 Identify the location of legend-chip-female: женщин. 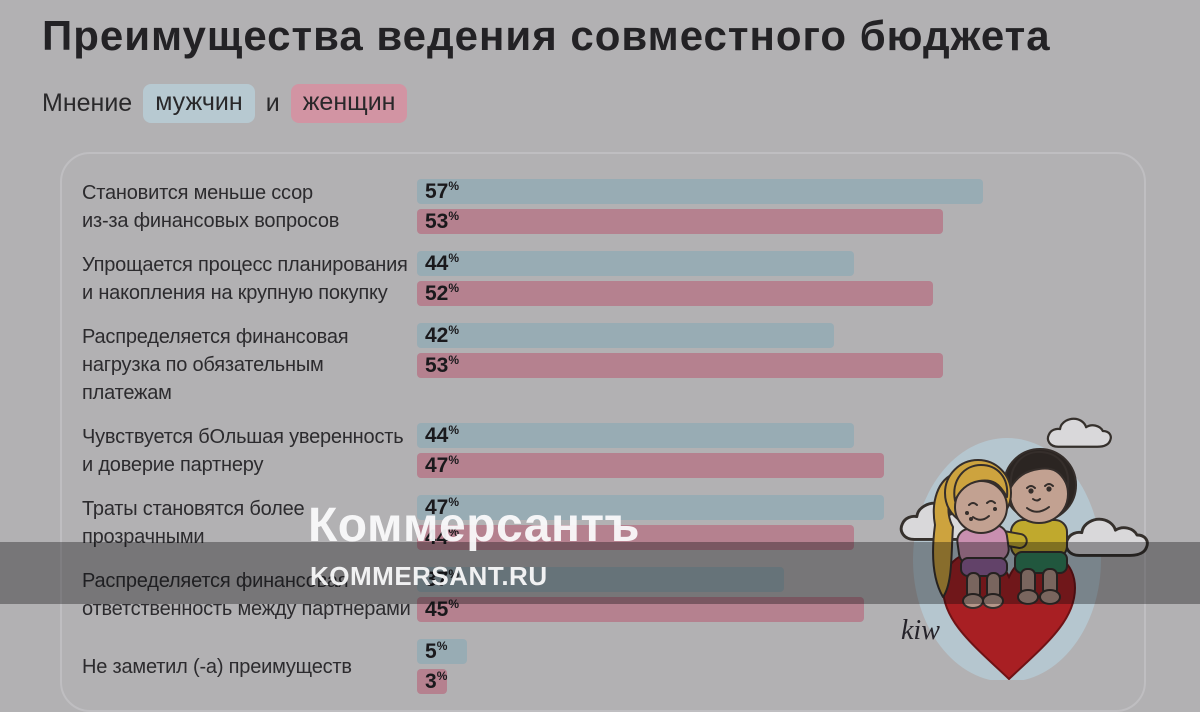
(349, 103).